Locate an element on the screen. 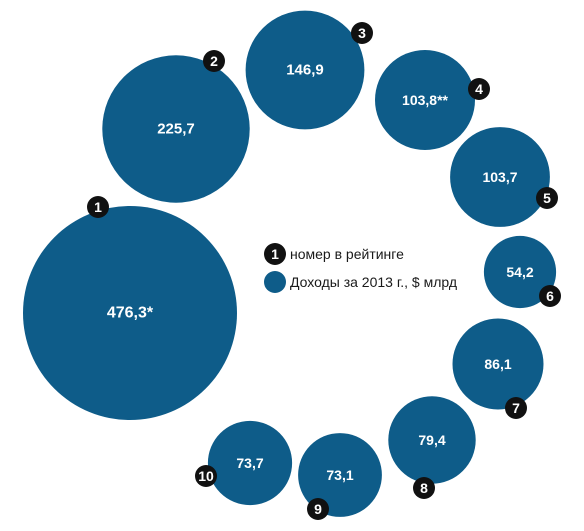  bubble-rank-5: 103,75 is located at coordinates (504, 177).